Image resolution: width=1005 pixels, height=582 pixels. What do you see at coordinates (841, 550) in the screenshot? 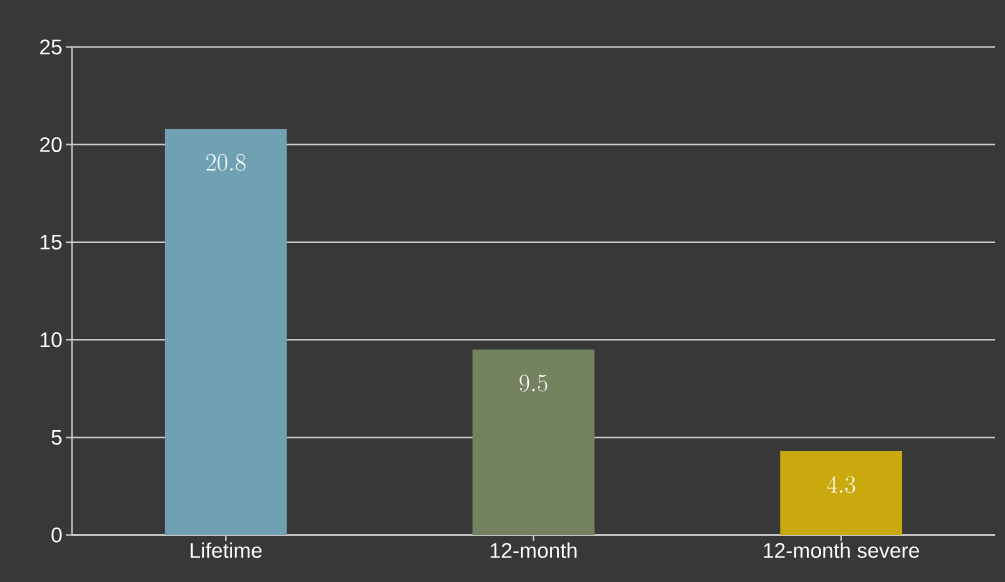
I see `x-tick-label: 12-month severe` at bounding box center [841, 550].